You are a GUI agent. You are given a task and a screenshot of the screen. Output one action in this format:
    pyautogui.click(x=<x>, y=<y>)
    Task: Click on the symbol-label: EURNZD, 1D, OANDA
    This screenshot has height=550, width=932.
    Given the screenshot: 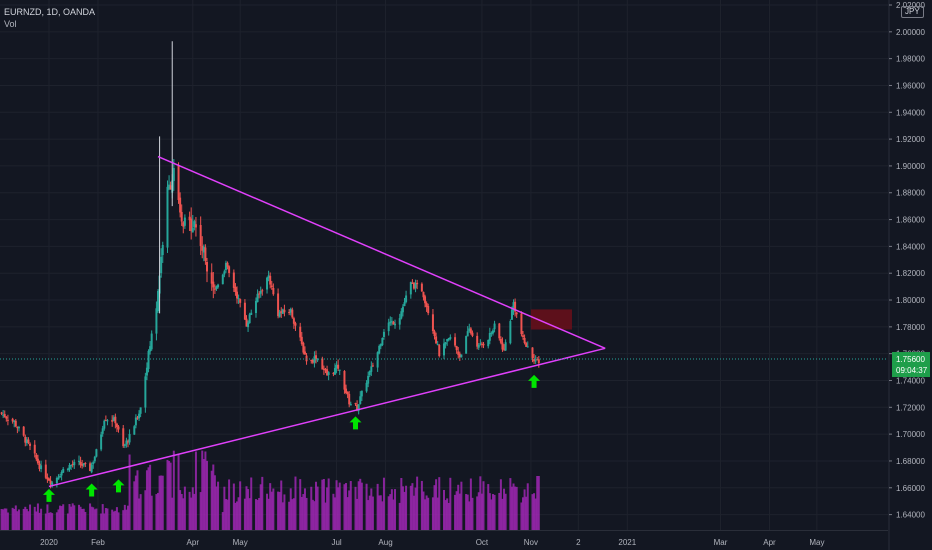 What is the action you would take?
    pyautogui.click(x=50, y=12)
    